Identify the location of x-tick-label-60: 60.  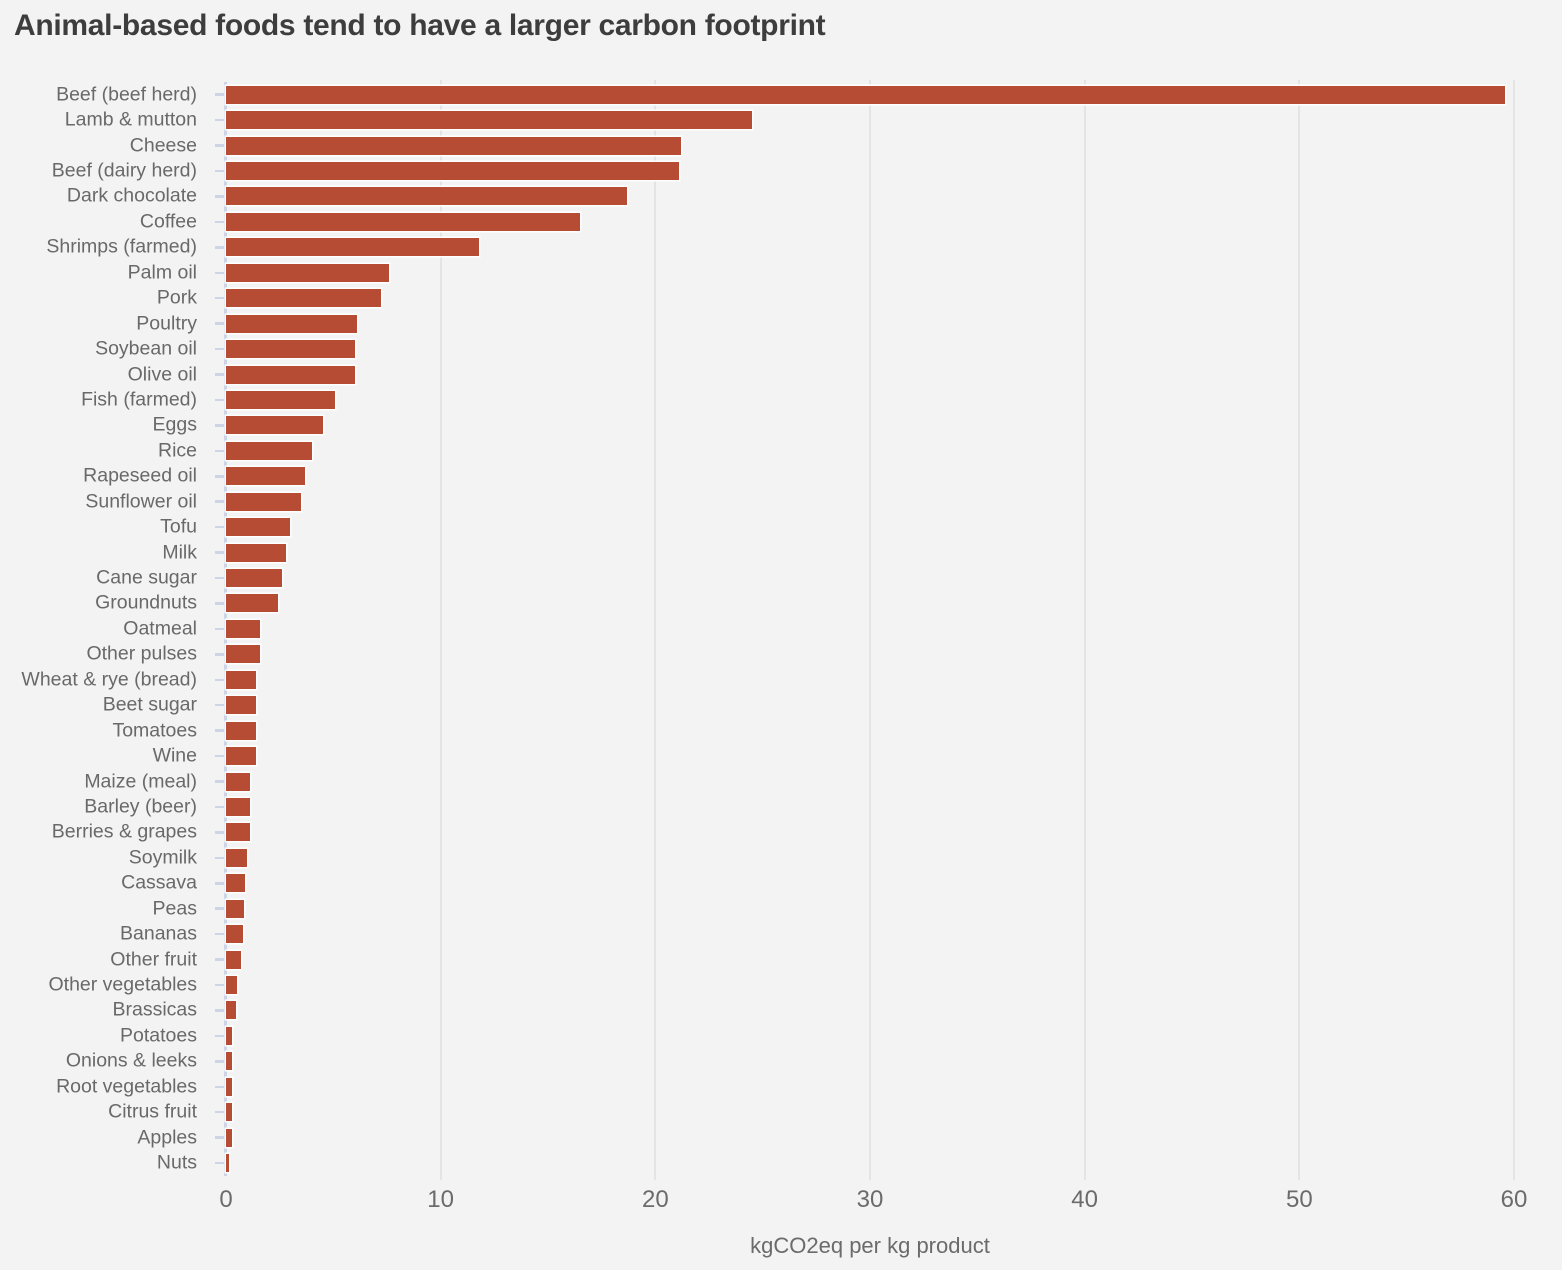
(1514, 1199).